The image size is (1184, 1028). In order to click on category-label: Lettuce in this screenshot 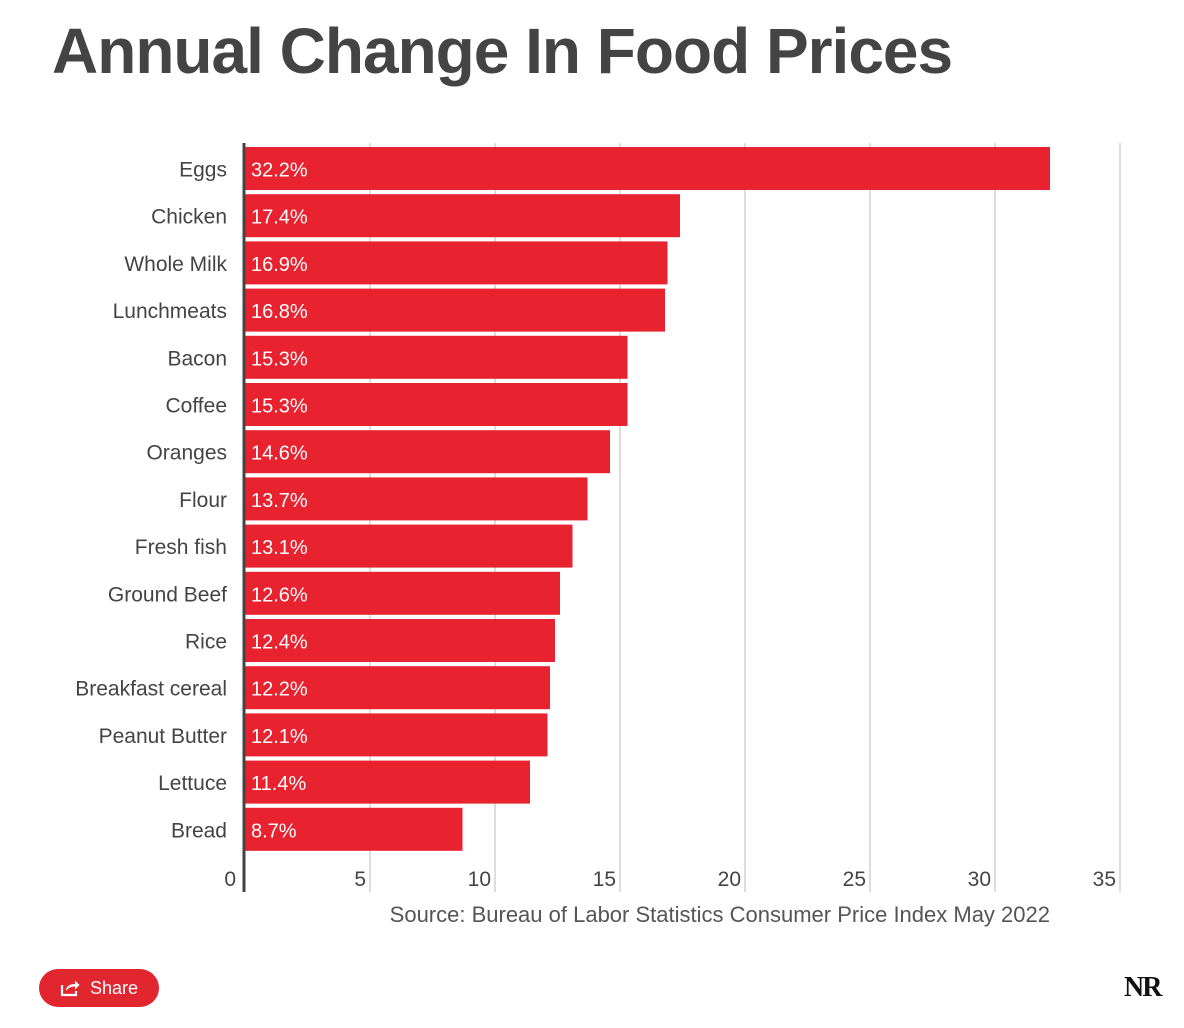, I will do `click(192, 783)`.